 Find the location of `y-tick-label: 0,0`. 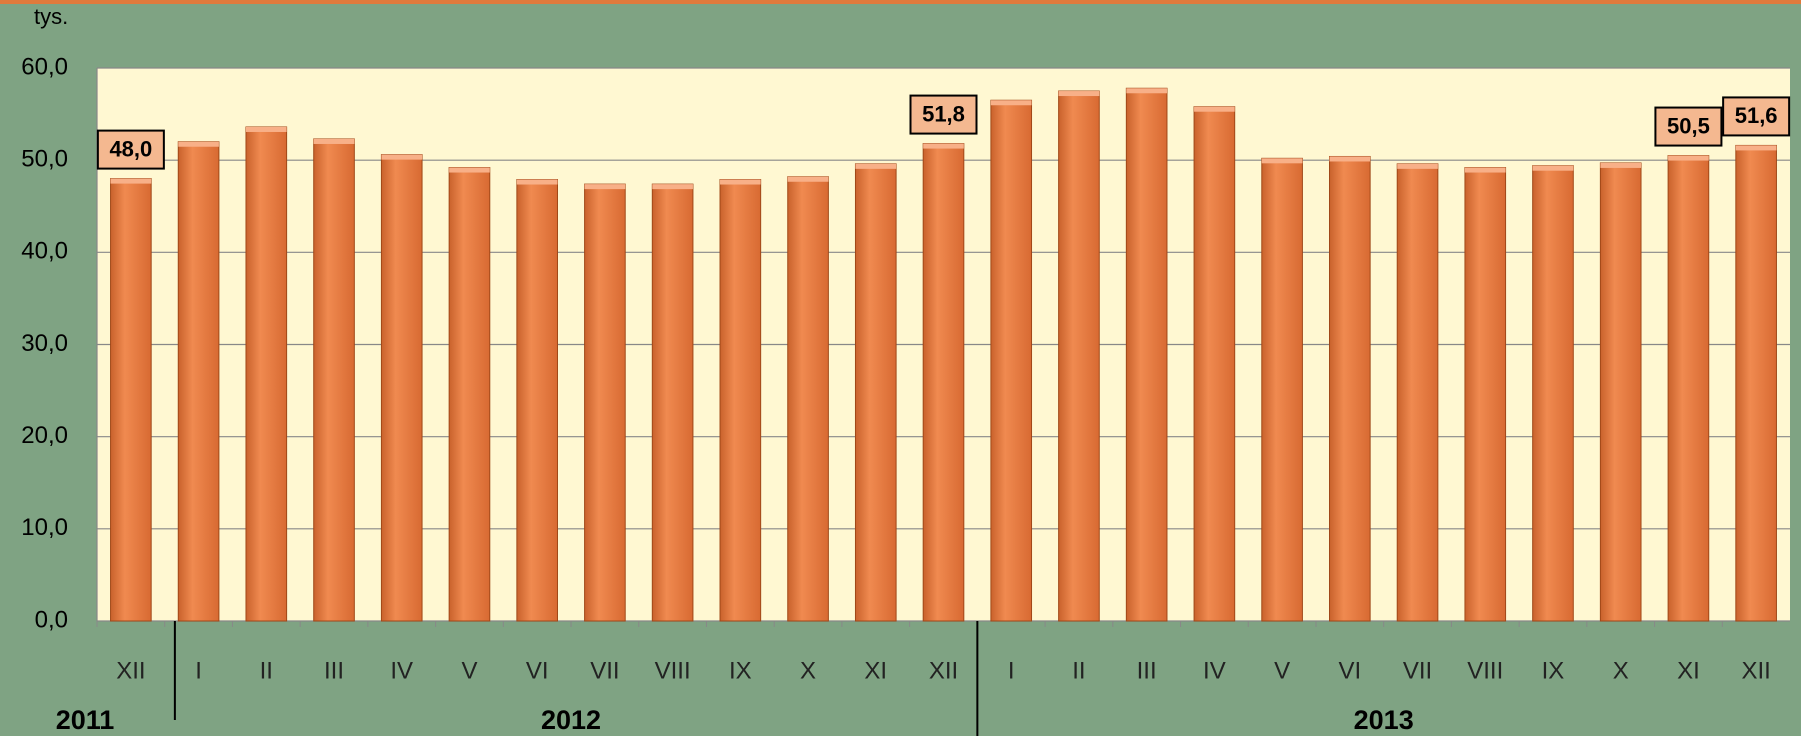

y-tick-label: 0,0 is located at coordinates (51, 619).